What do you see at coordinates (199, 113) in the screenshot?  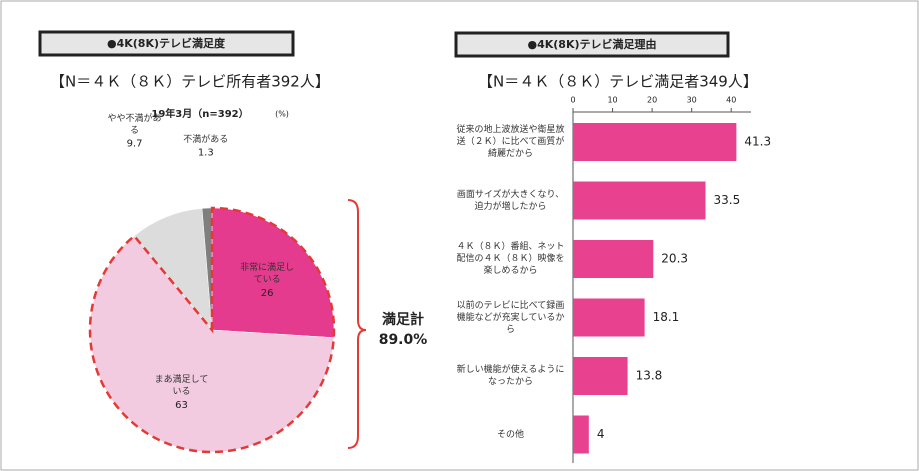 I see `series-label: 19年3月（n=392）` at bounding box center [199, 113].